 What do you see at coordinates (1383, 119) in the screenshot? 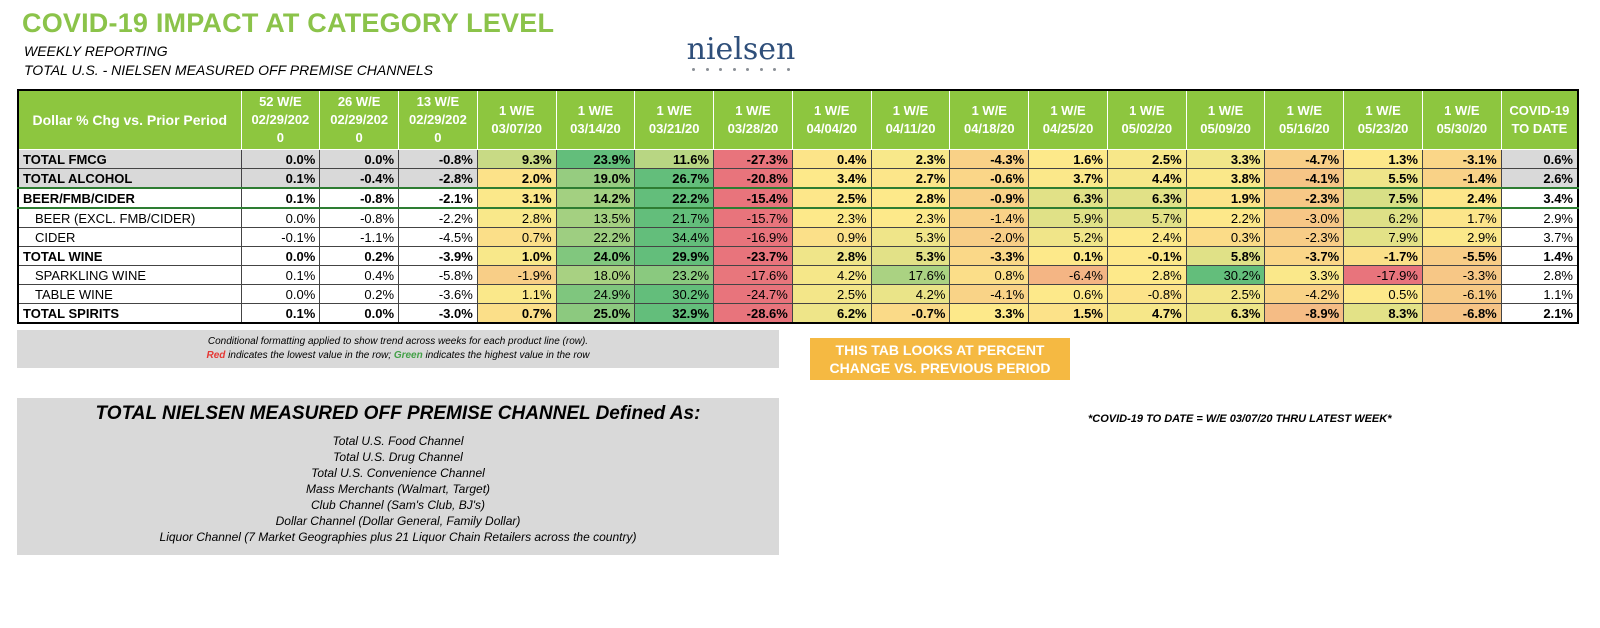
I see `column-header: 1 W/E 05/23/20` at bounding box center [1383, 119].